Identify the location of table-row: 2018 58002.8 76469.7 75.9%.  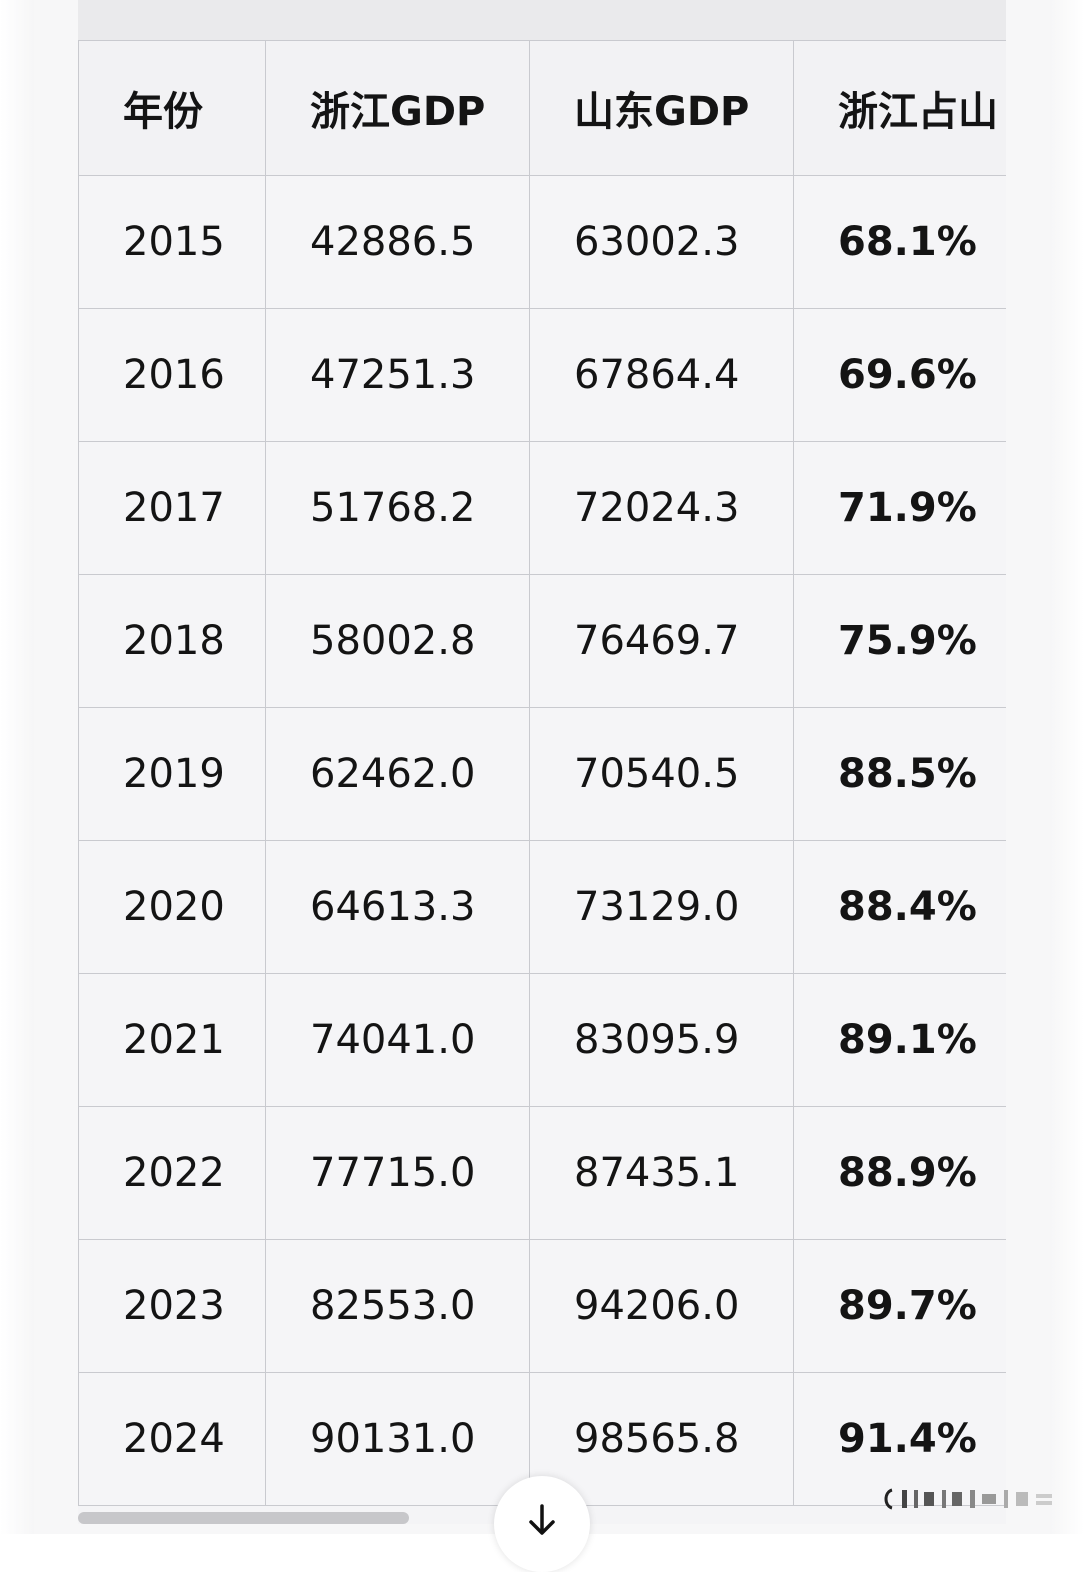
(542, 641).